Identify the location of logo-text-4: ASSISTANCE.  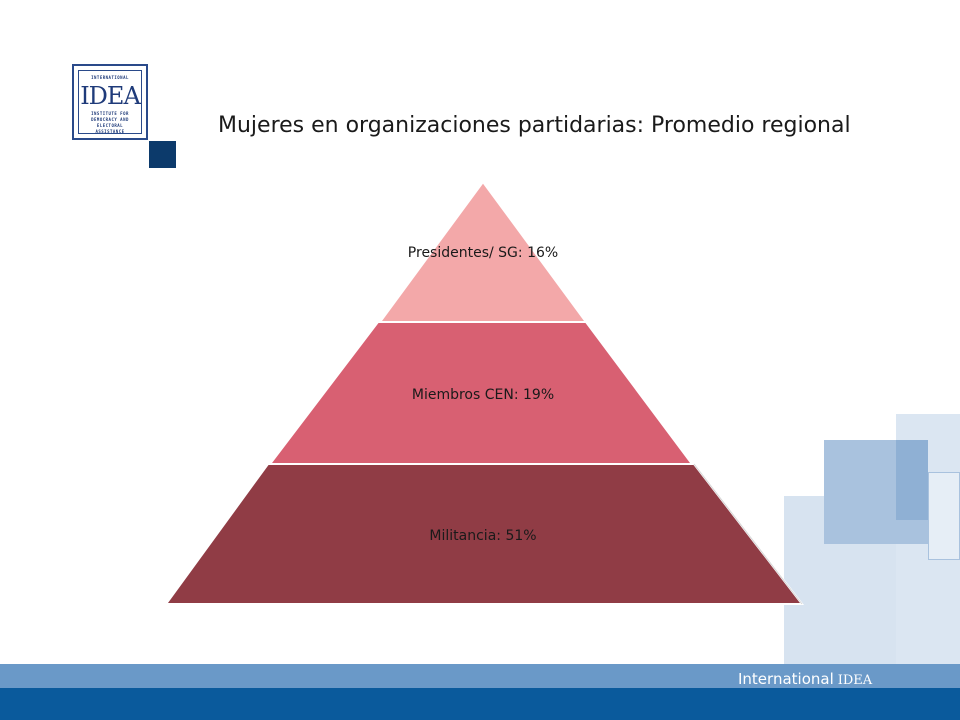
(110, 131).